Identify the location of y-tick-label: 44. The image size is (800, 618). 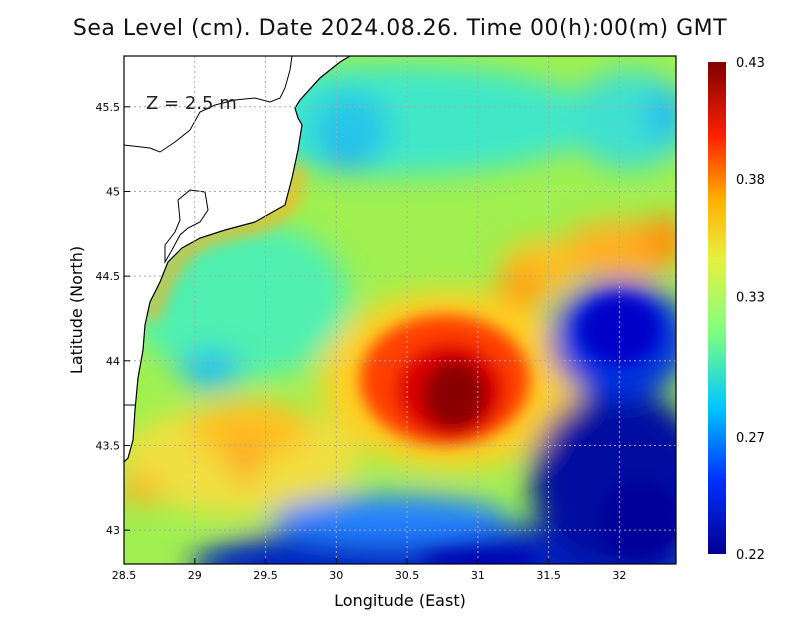
(113, 361).